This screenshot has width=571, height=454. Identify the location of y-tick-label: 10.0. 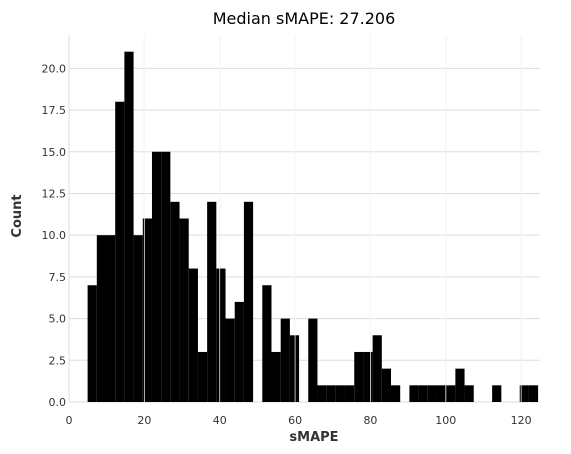
(54, 235).